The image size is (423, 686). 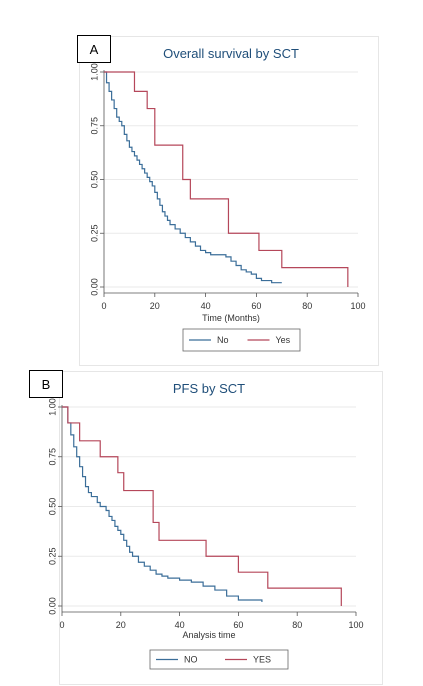 What do you see at coordinates (103, 306) in the screenshot?
I see `panel-a-x-tick-label: 0` at bounding box center [103, 306].